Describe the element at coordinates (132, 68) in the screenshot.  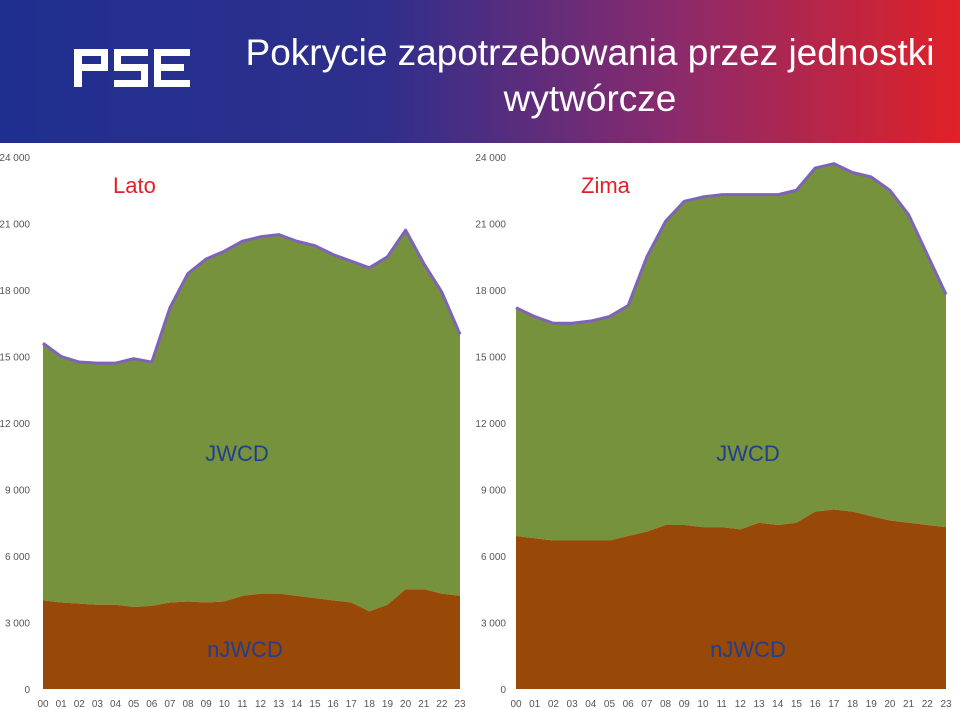
I see `pse-logo` at that location.